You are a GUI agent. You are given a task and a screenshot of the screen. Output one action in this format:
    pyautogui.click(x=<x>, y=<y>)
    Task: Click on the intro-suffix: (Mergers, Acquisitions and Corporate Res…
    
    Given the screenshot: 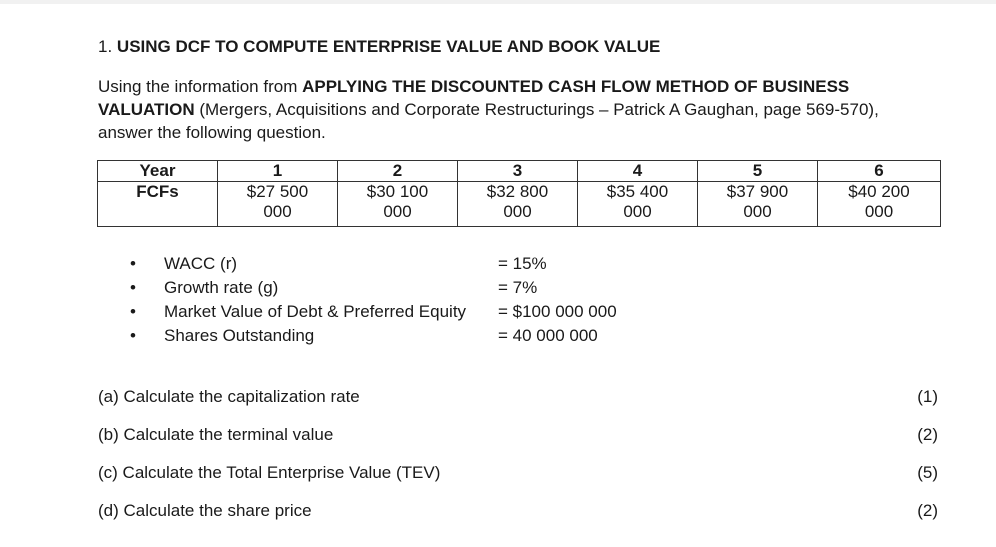 What is the action you would take?
    pyautogui.click(x=488, y=121)
    